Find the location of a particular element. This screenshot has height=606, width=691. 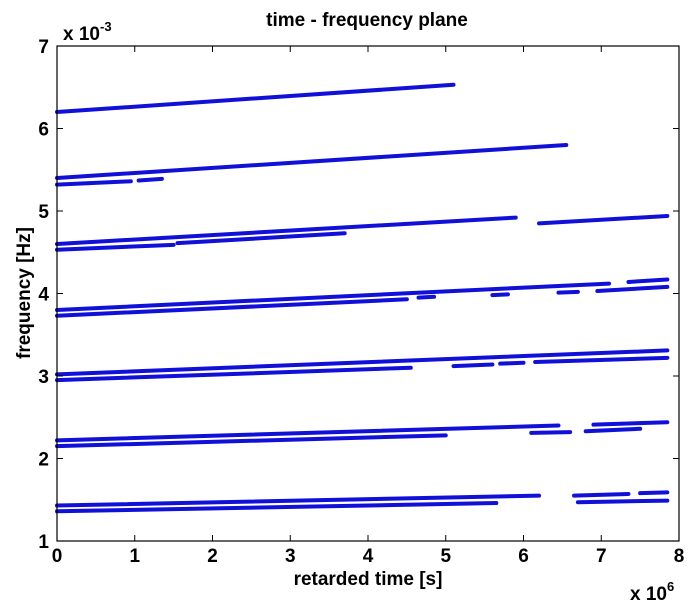

y-tick-label: 1 is located at coordinates (43, 542).